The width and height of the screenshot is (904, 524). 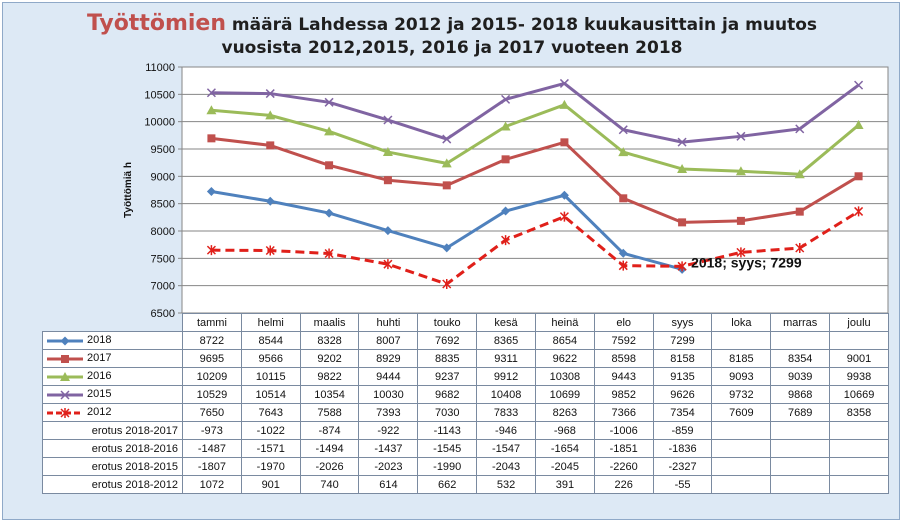 What do you see at coordinates (112, 430) in the screenshot?
I see `difference-label: erotus 2018-2017` at bounding box center [112, 430].